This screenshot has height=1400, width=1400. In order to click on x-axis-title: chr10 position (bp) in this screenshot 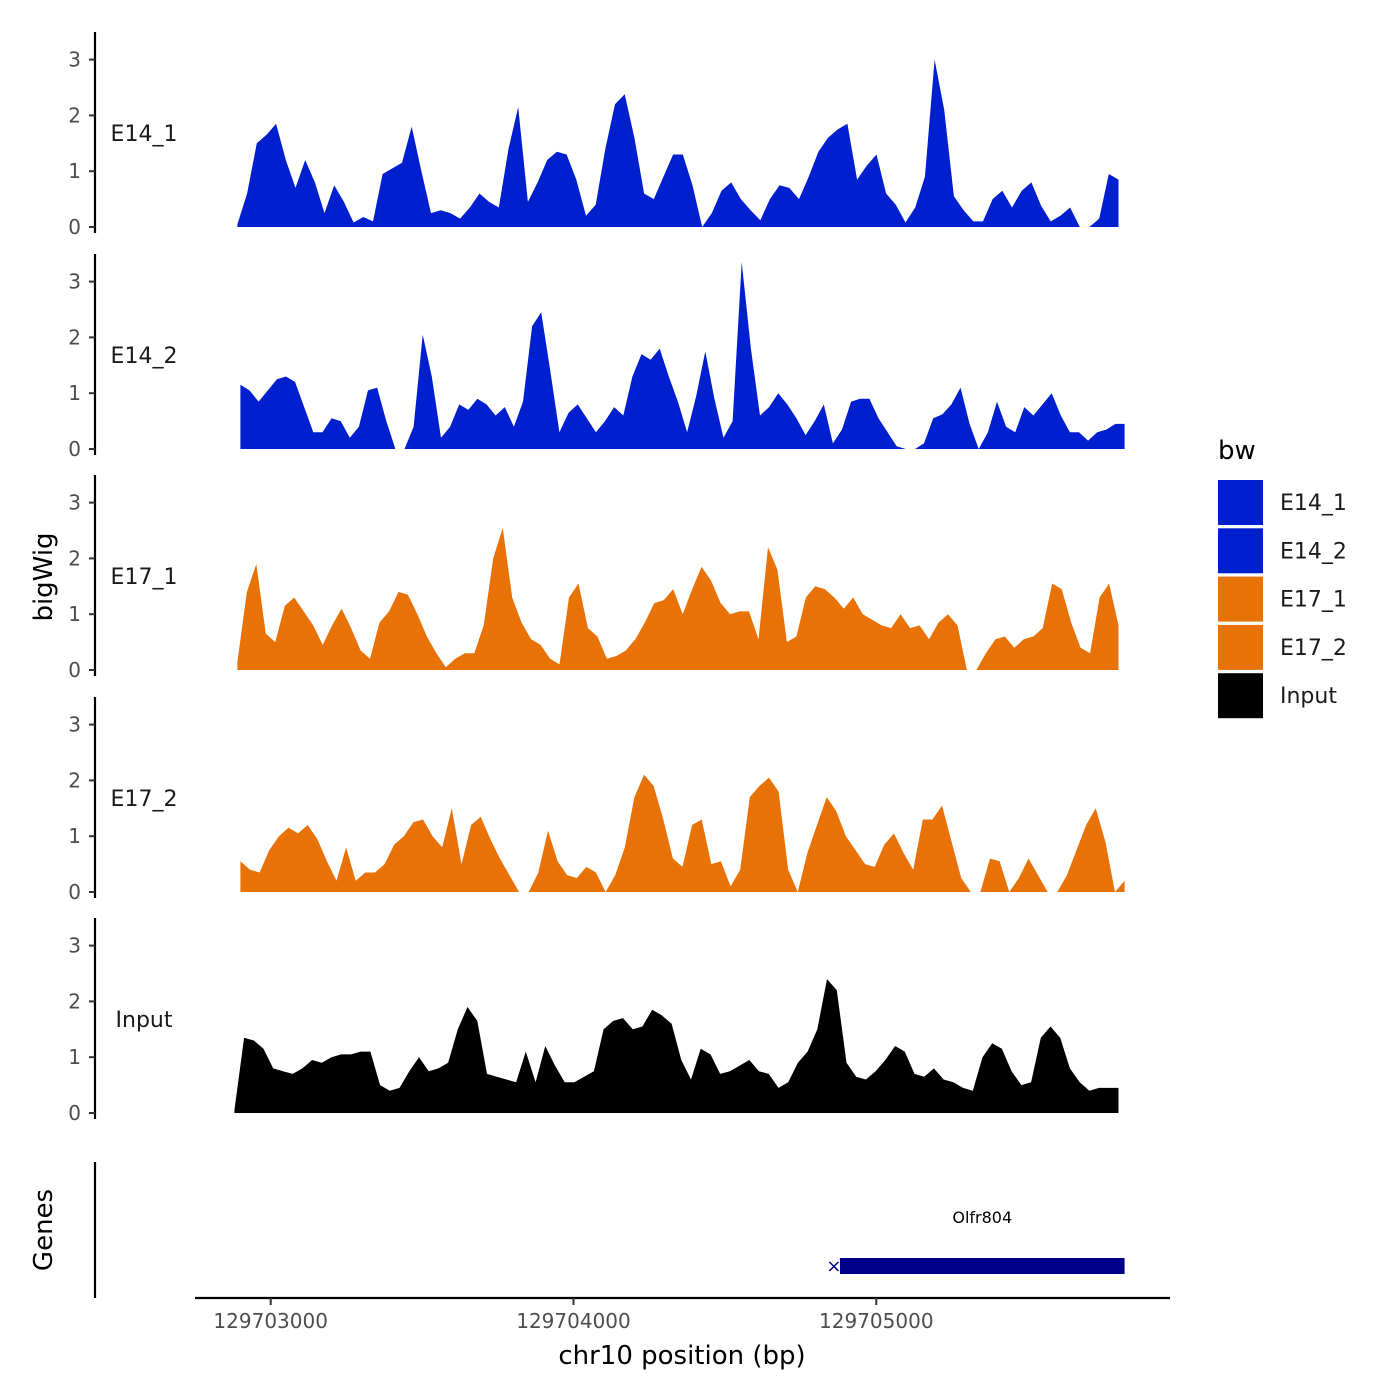, I will do `click(681, 1356)`.